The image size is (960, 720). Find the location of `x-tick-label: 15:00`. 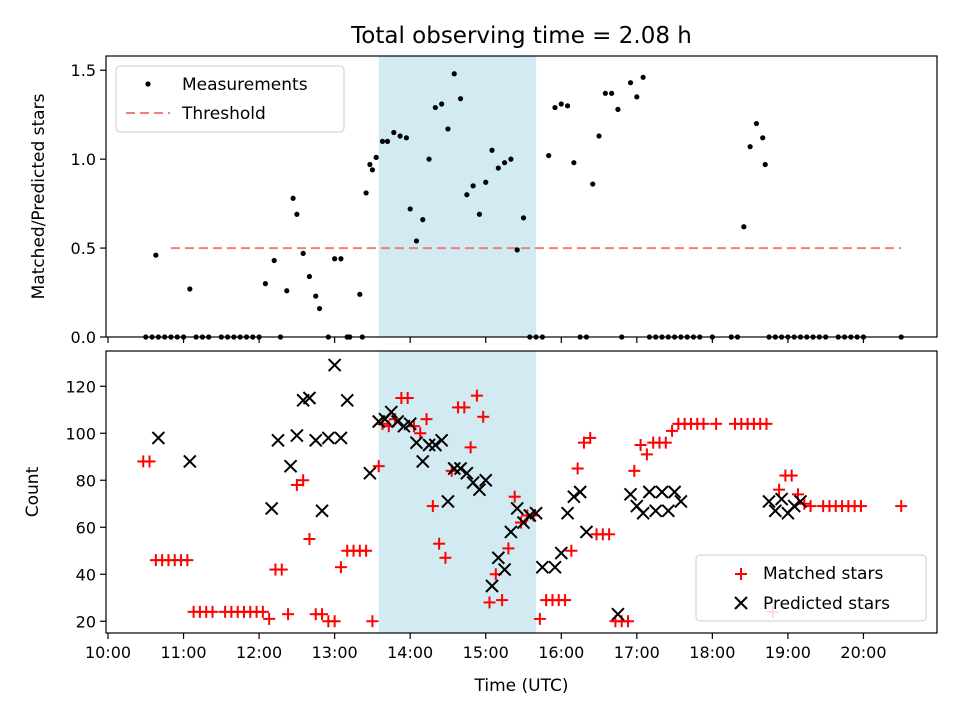

x-tick-label: 15:00 is located at coordinates (486, 652).